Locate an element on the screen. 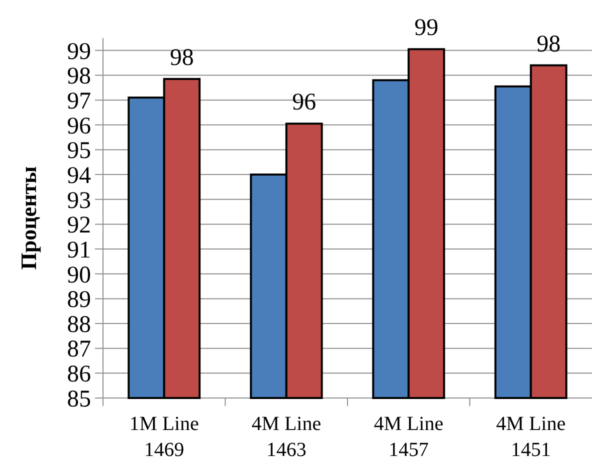  y-tick-label: 99 is located at coordinates (79, 51).